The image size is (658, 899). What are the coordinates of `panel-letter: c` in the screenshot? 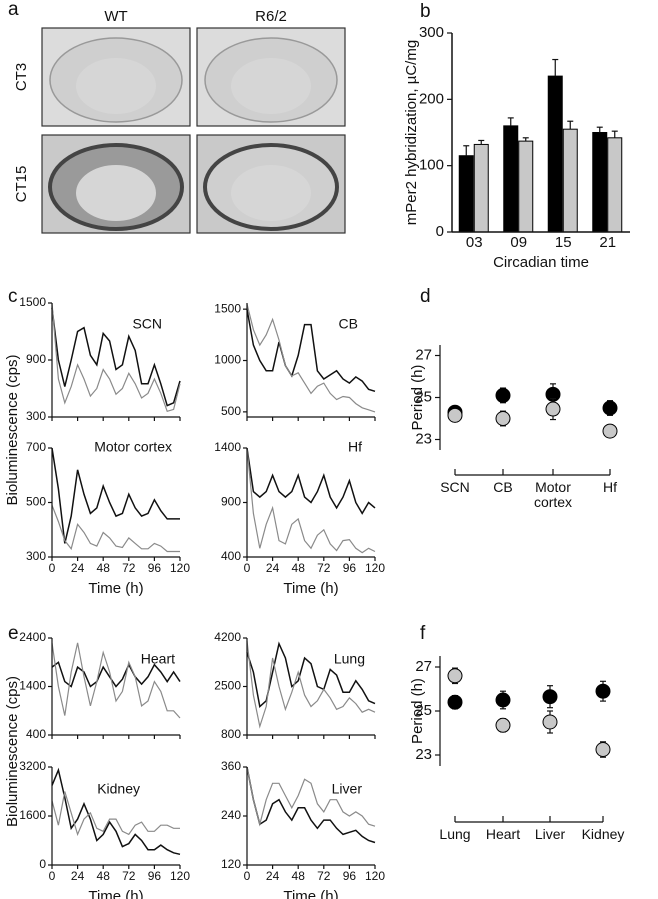 It's located at (13, 296).